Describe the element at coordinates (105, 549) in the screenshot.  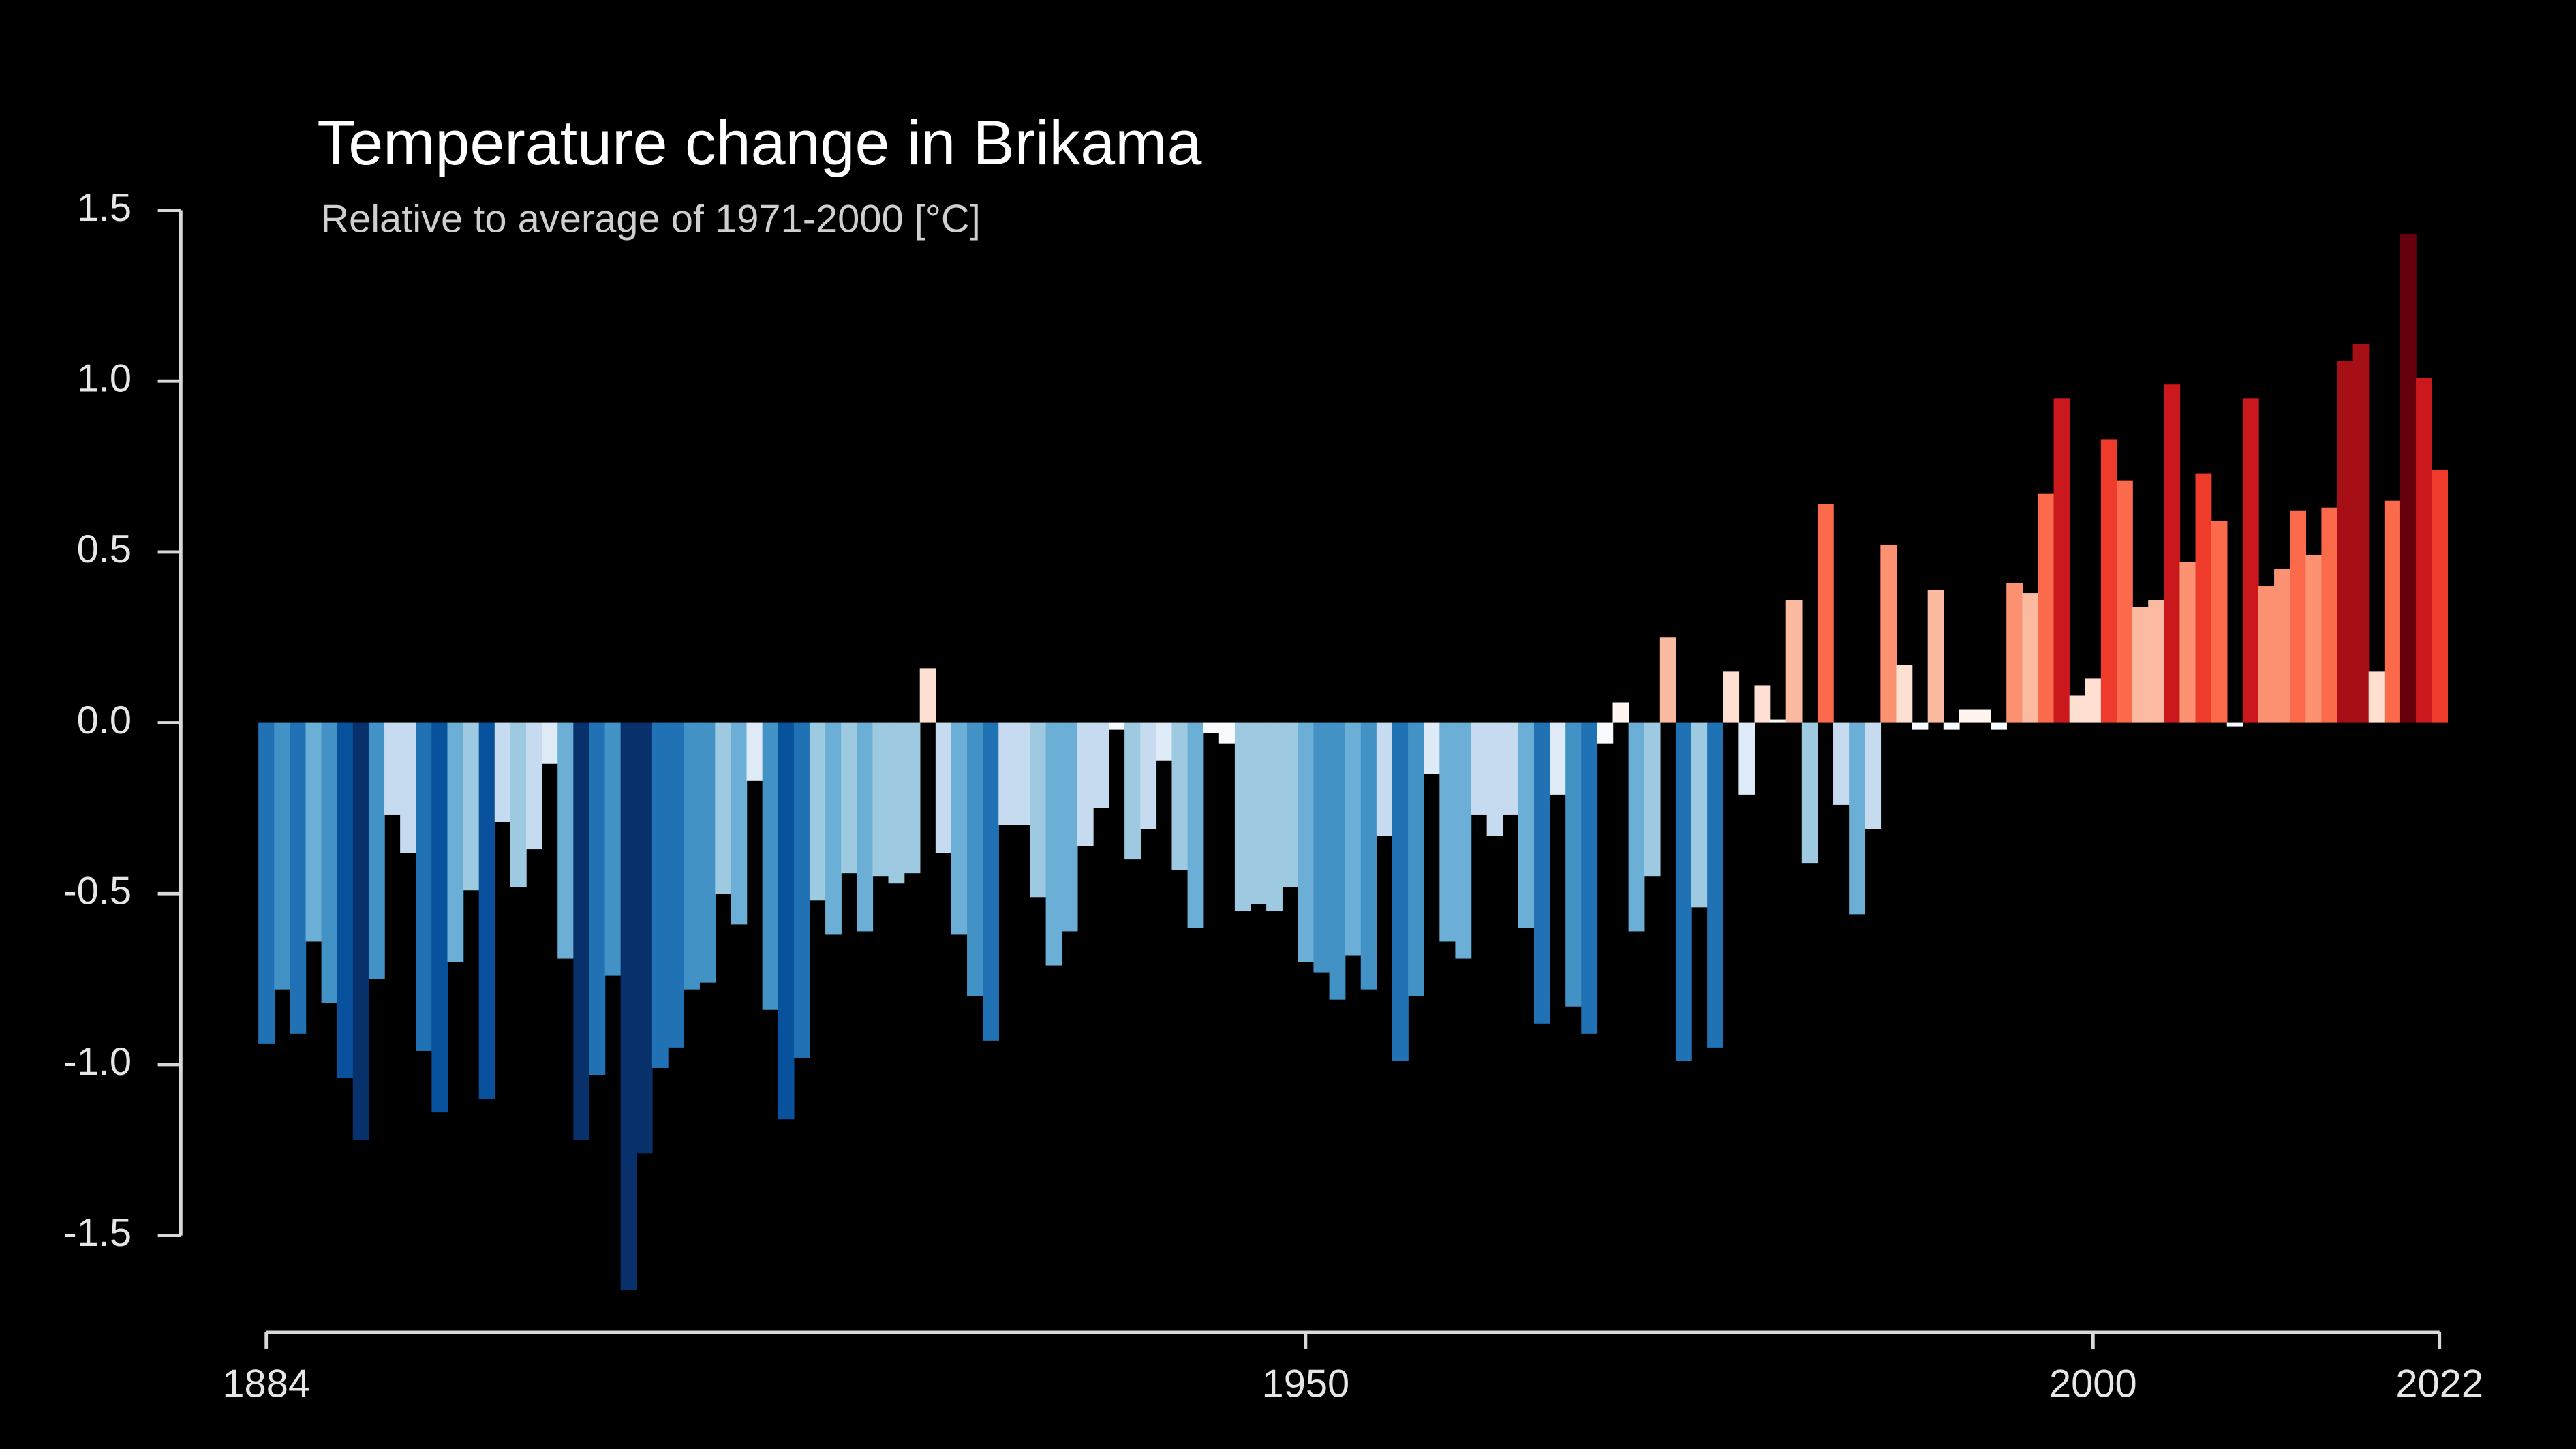
I see `y-tick-label: 0.5` at that location.